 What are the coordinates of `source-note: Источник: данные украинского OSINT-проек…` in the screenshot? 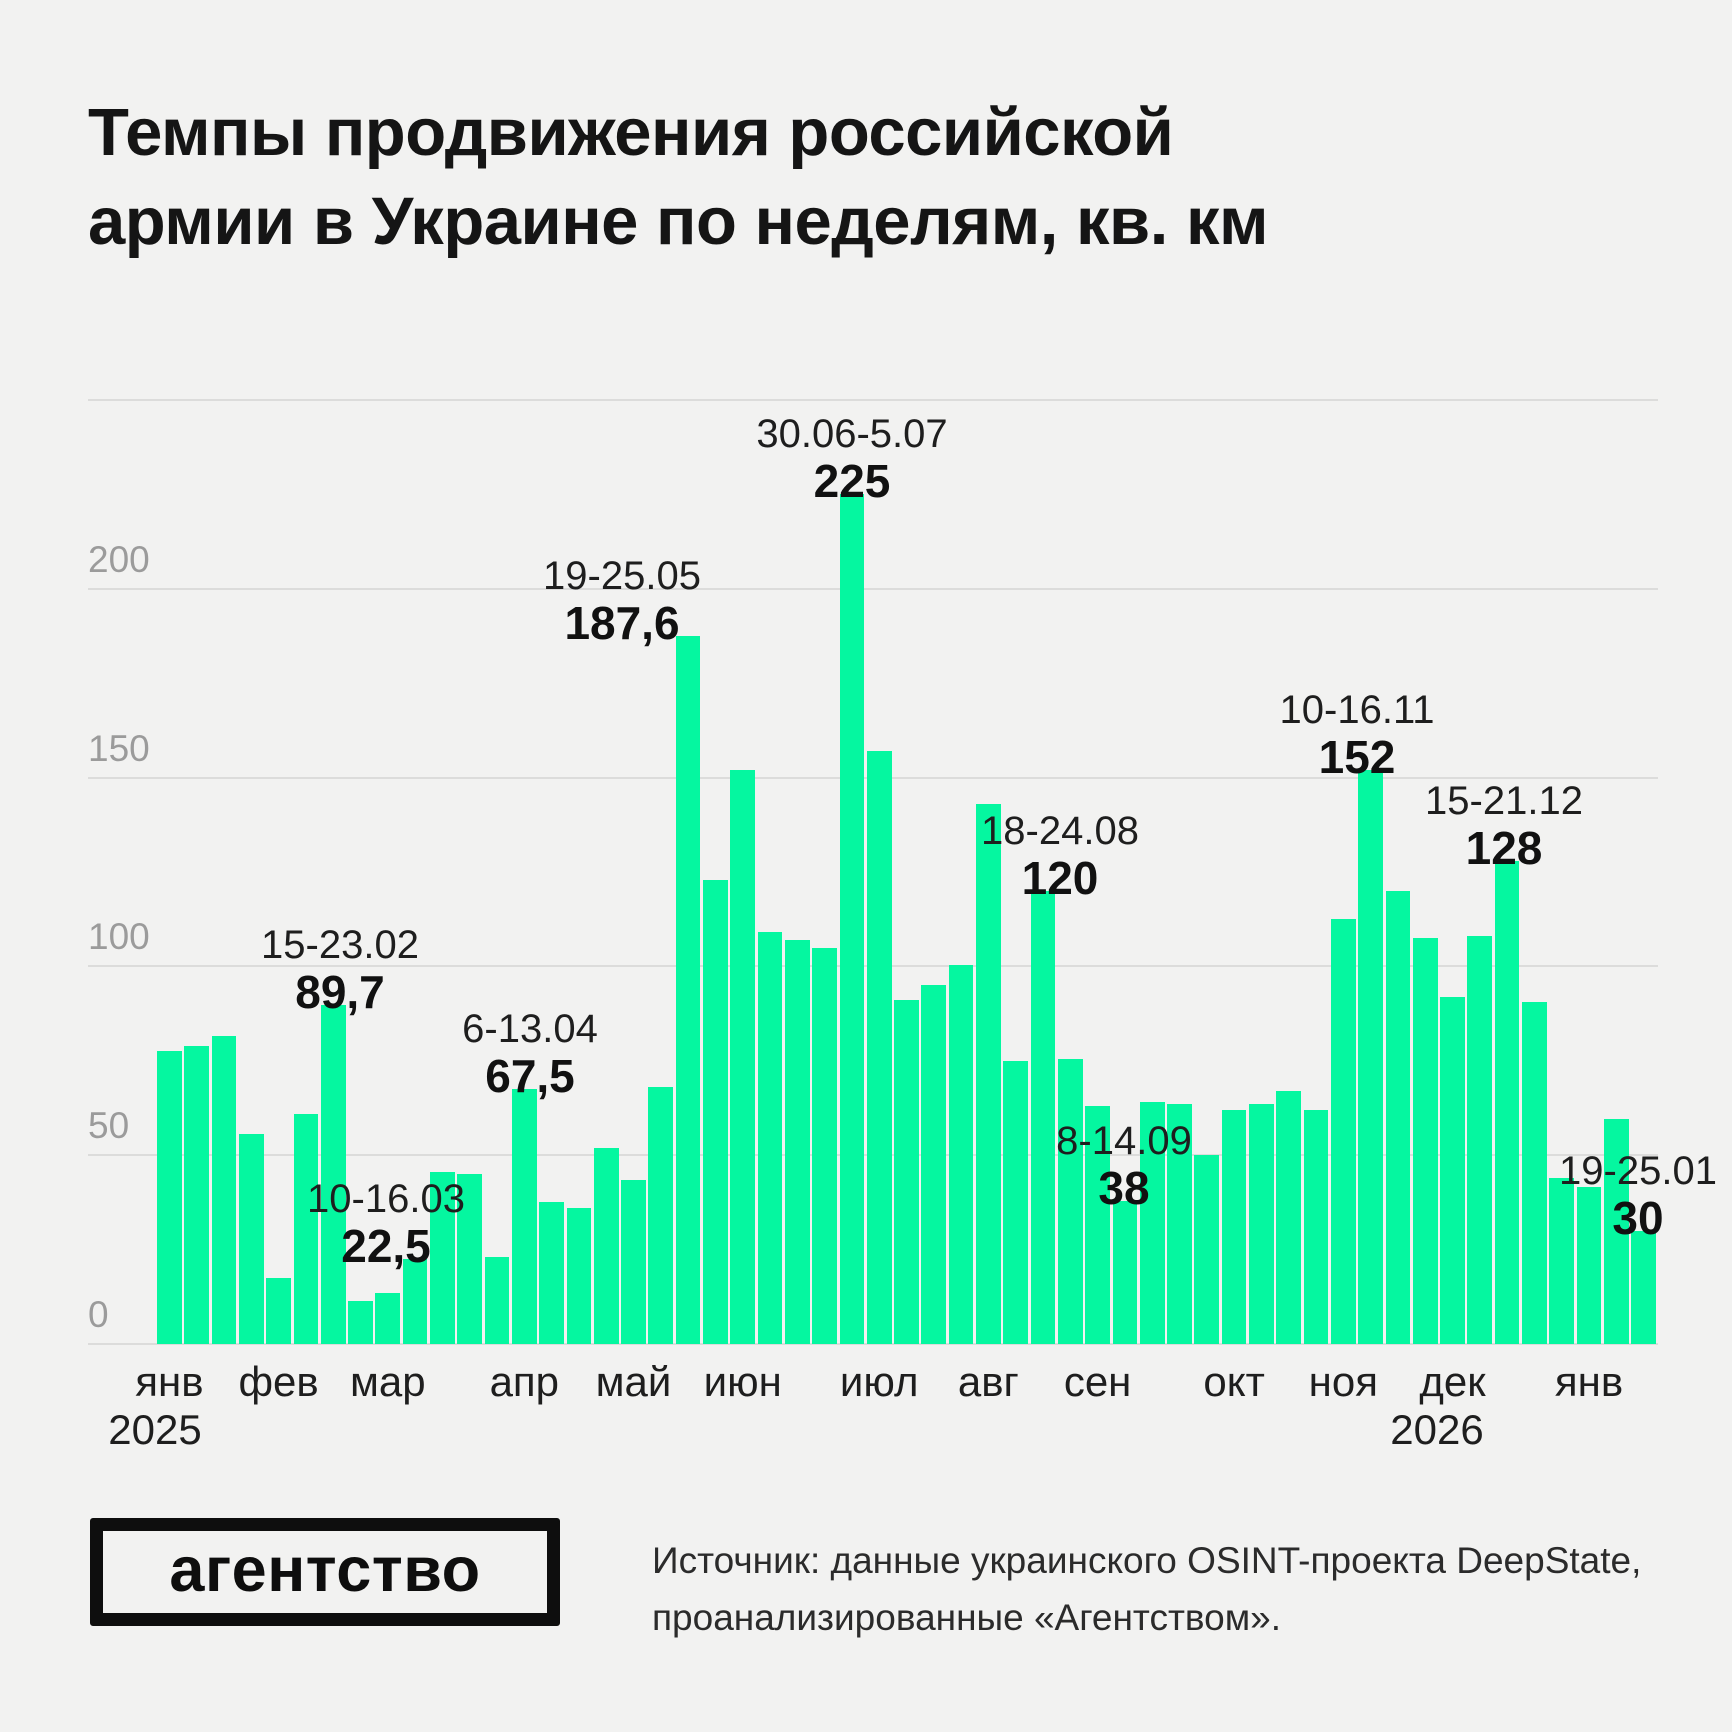 It's located at (1146, 1589).